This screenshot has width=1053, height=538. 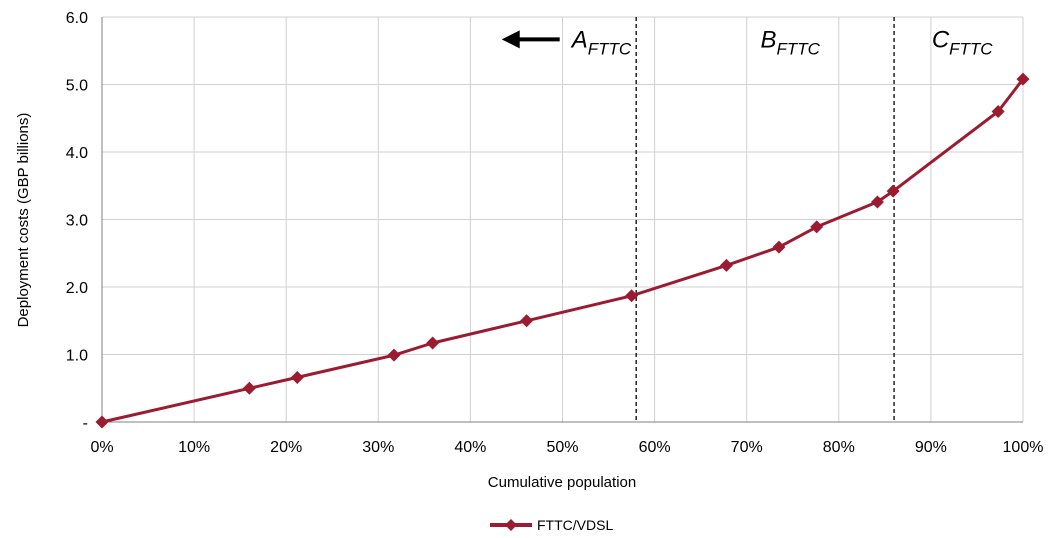 I want to click on legend-swatch-marker, so click(x=511, y=525).